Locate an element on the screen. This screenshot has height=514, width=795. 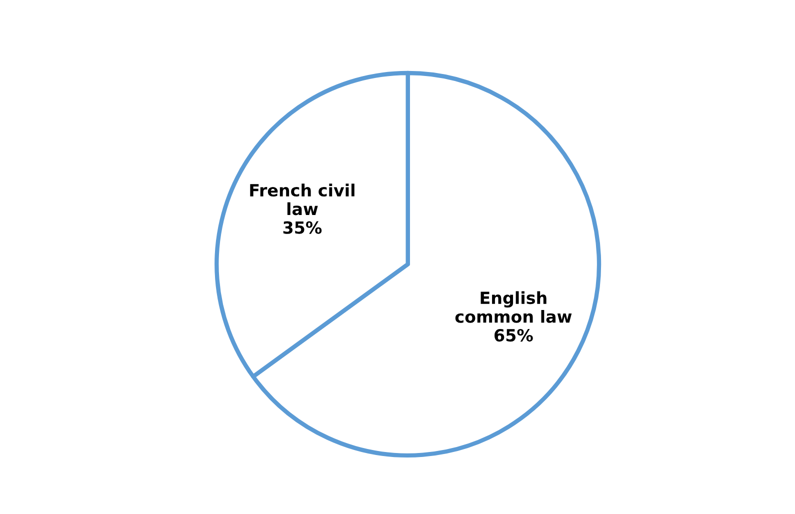
slice-label: French civil law is located at coordinates (302, 200).